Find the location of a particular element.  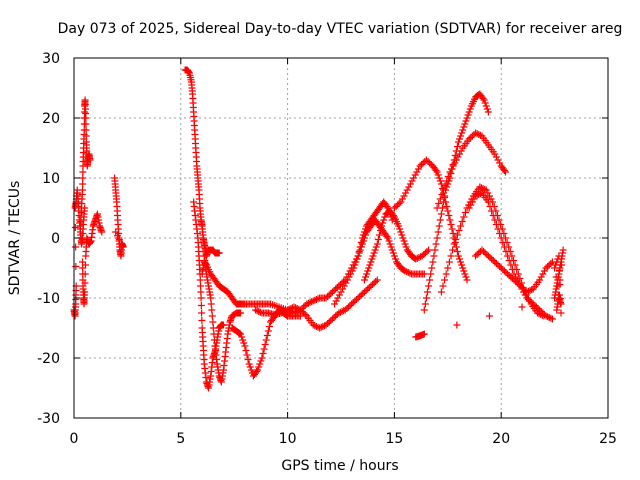

series-s8 is located at coordinates (248, 287).